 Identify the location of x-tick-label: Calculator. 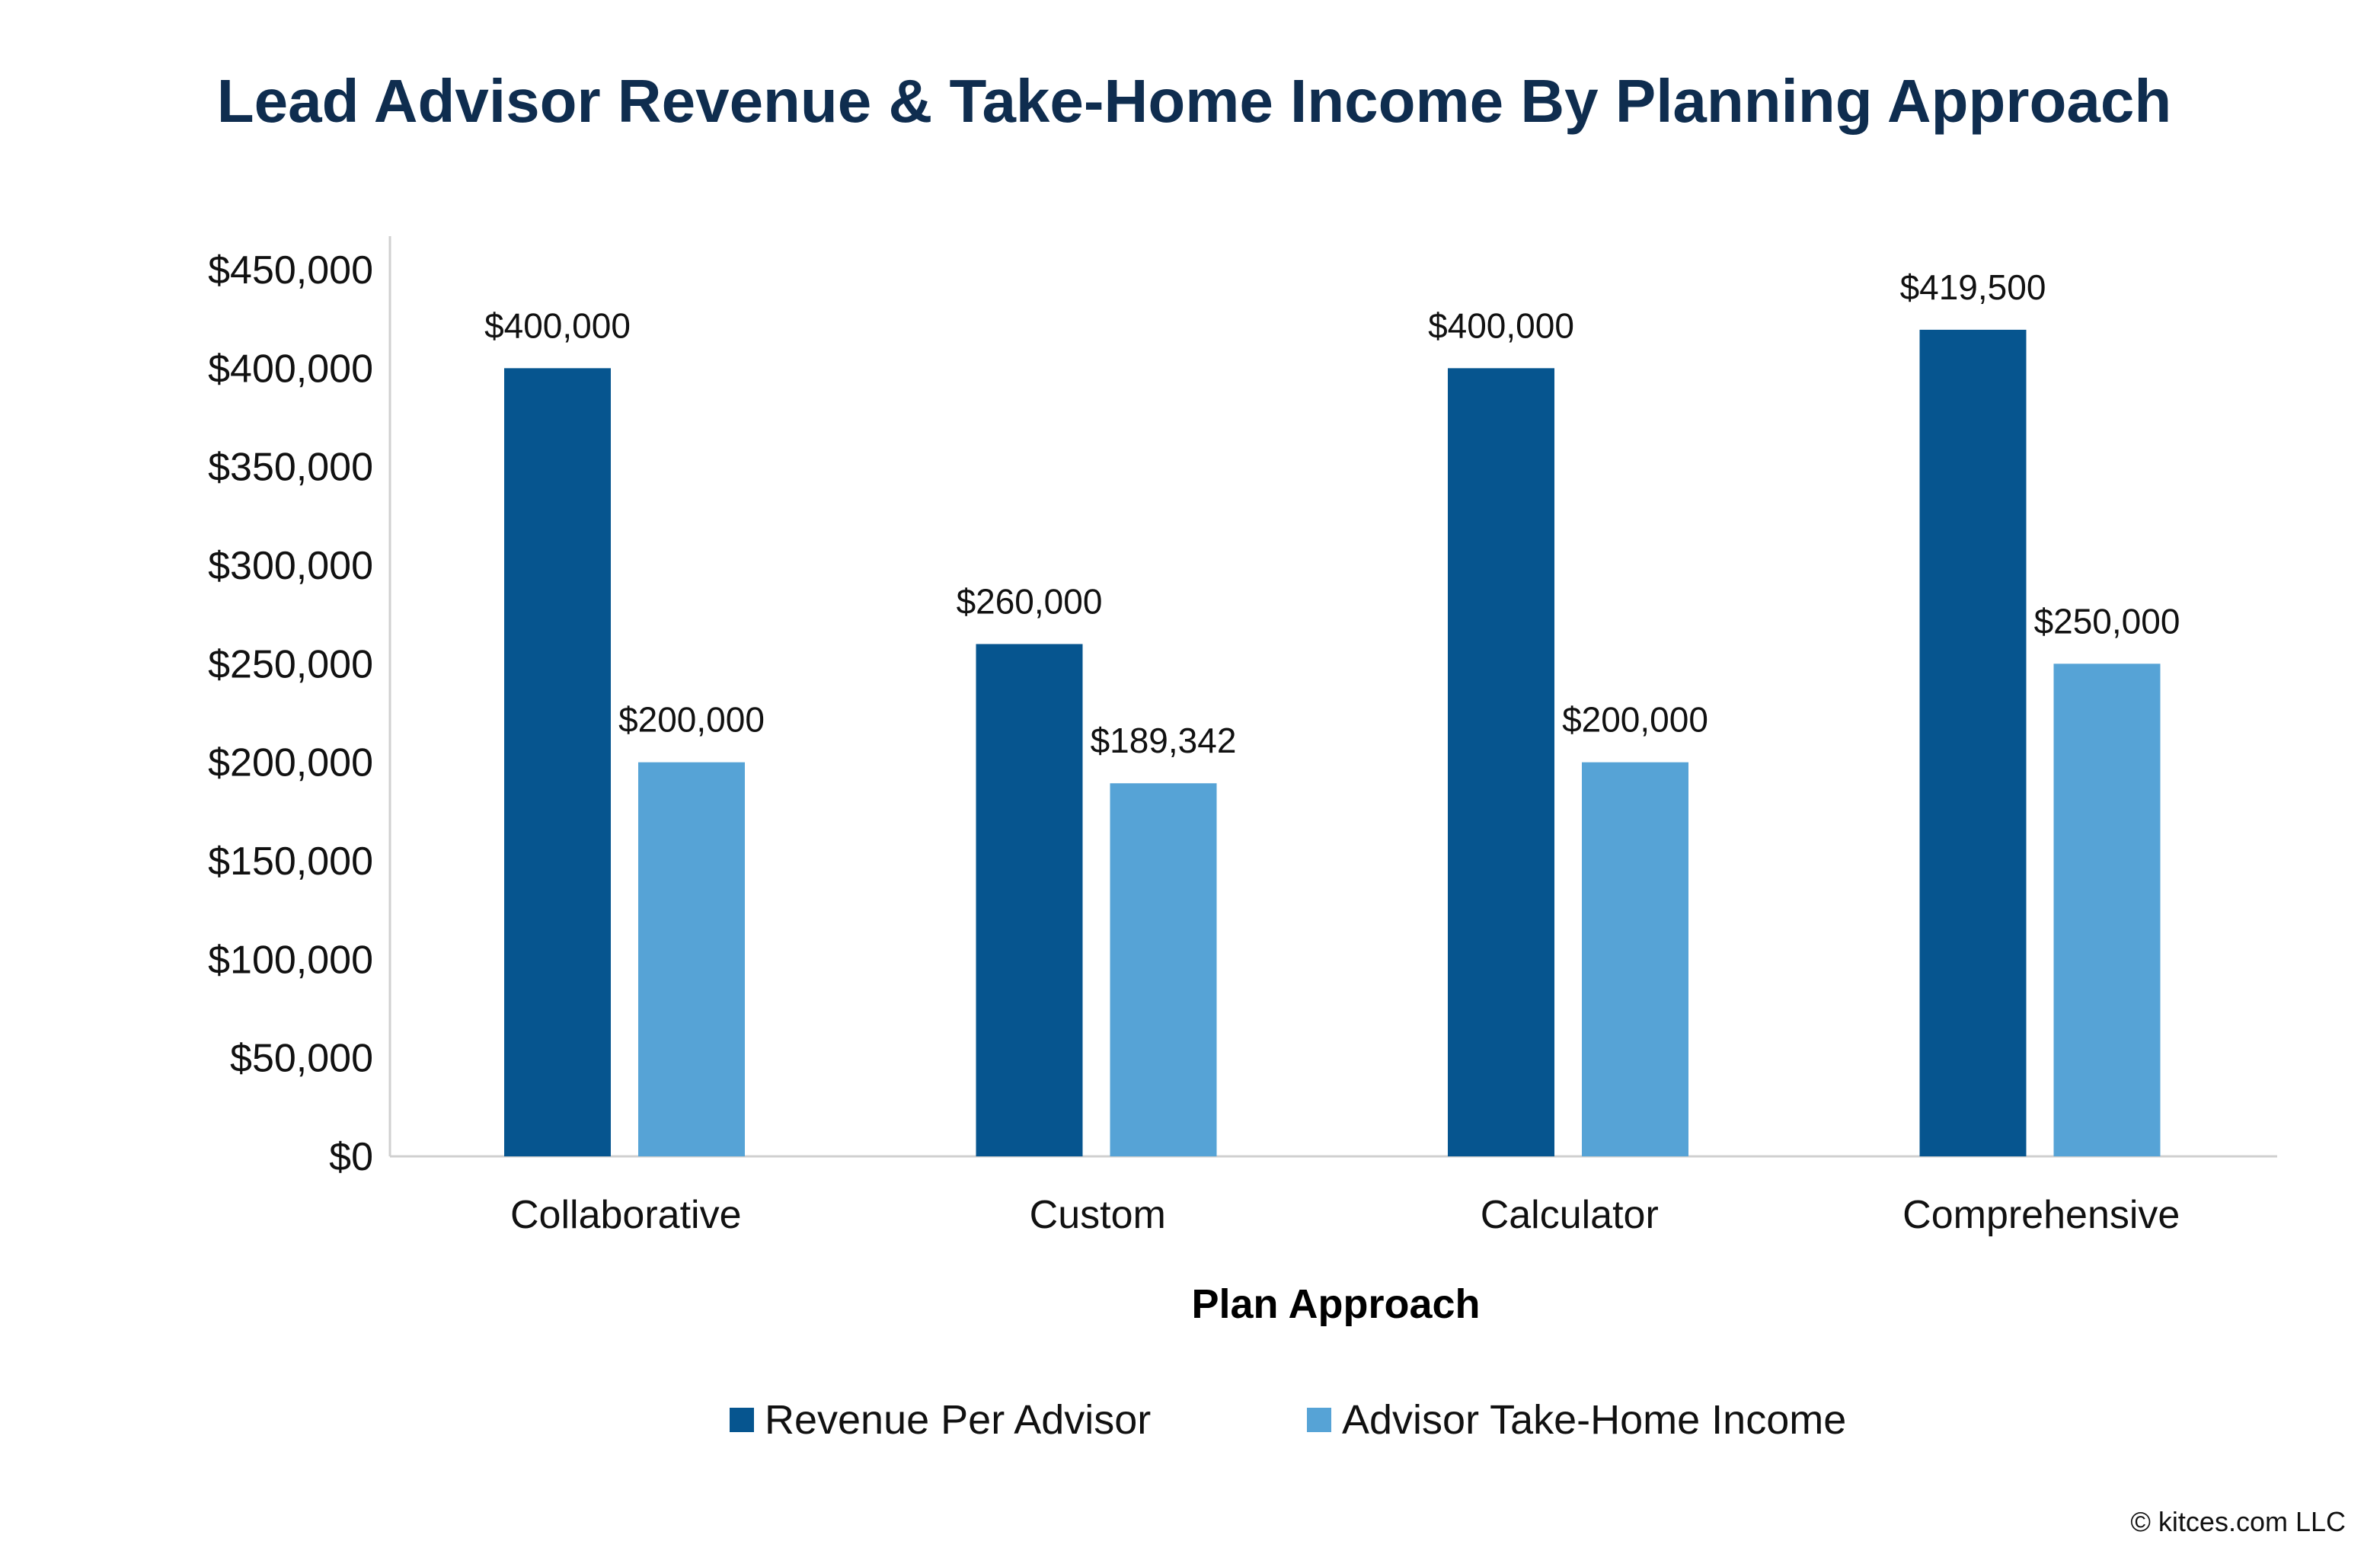
(1570, 1215).